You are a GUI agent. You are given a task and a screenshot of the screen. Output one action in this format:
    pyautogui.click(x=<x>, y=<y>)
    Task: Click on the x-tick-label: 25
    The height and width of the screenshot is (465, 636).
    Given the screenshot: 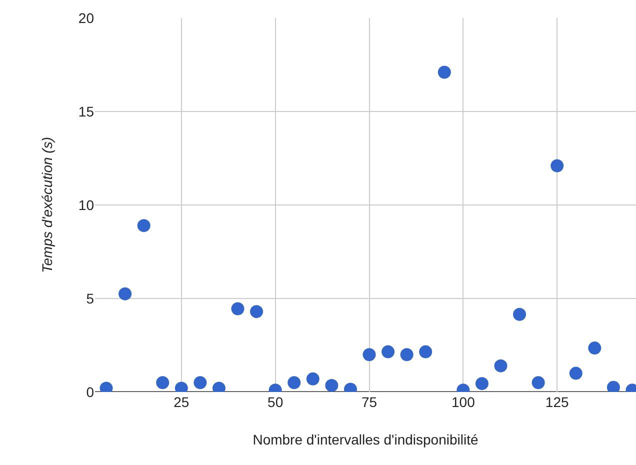 What is the action you would take?
    pyautogui.click(x=182, y=402)
    